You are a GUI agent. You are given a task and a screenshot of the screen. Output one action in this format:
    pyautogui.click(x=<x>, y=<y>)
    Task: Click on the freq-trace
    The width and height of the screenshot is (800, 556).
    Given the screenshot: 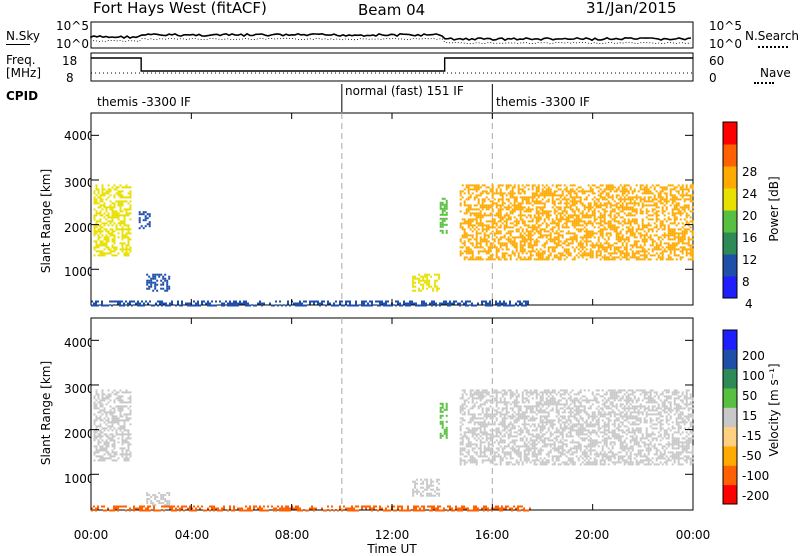 What is the action you would take?
    pyautogui.click(x=392, y=64)
    